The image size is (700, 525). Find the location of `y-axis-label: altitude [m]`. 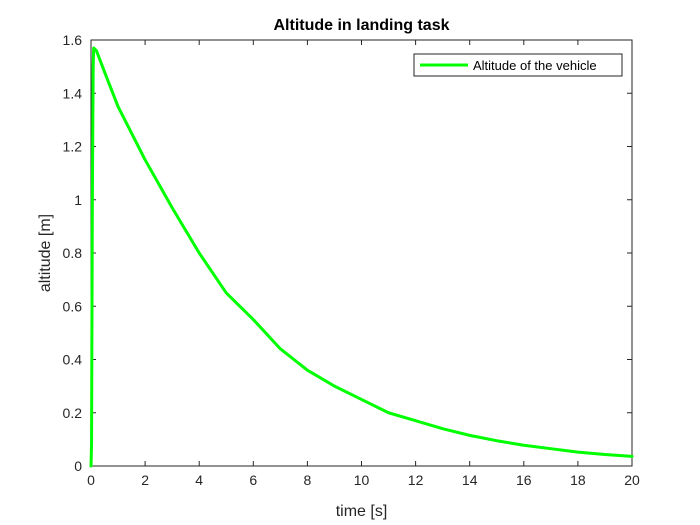

y-axis-label: altitude [m] is located at coordinates (45, 253).